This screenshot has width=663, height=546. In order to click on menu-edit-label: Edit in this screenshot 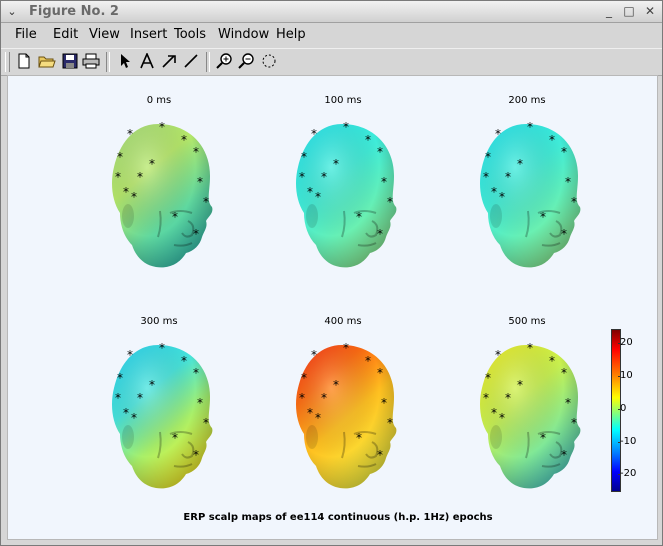, I will do `click(66, 34)`.